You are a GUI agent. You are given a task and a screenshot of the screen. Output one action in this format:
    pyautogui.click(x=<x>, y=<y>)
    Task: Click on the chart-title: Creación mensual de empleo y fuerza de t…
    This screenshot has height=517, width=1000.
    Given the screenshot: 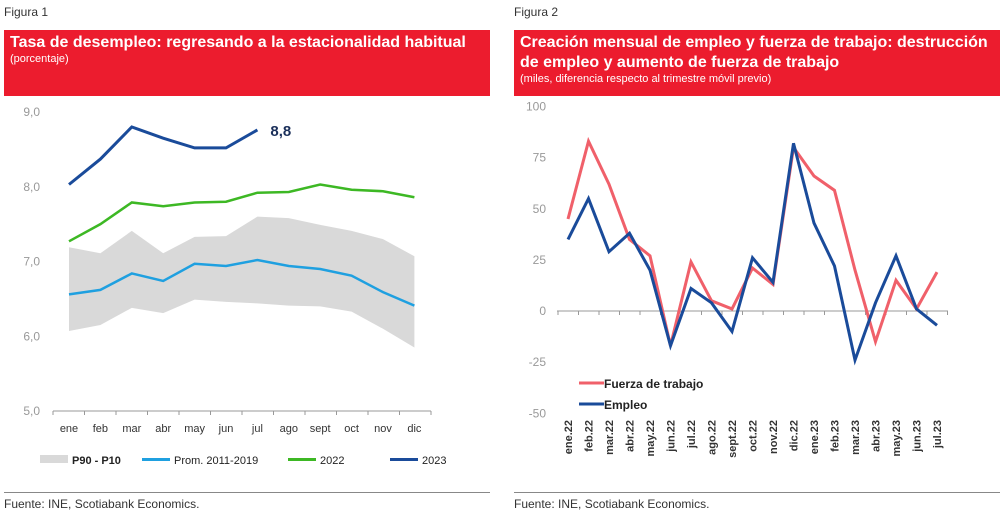 What is the action you would take?
    pyautogui.click(x=754, y=52)
    